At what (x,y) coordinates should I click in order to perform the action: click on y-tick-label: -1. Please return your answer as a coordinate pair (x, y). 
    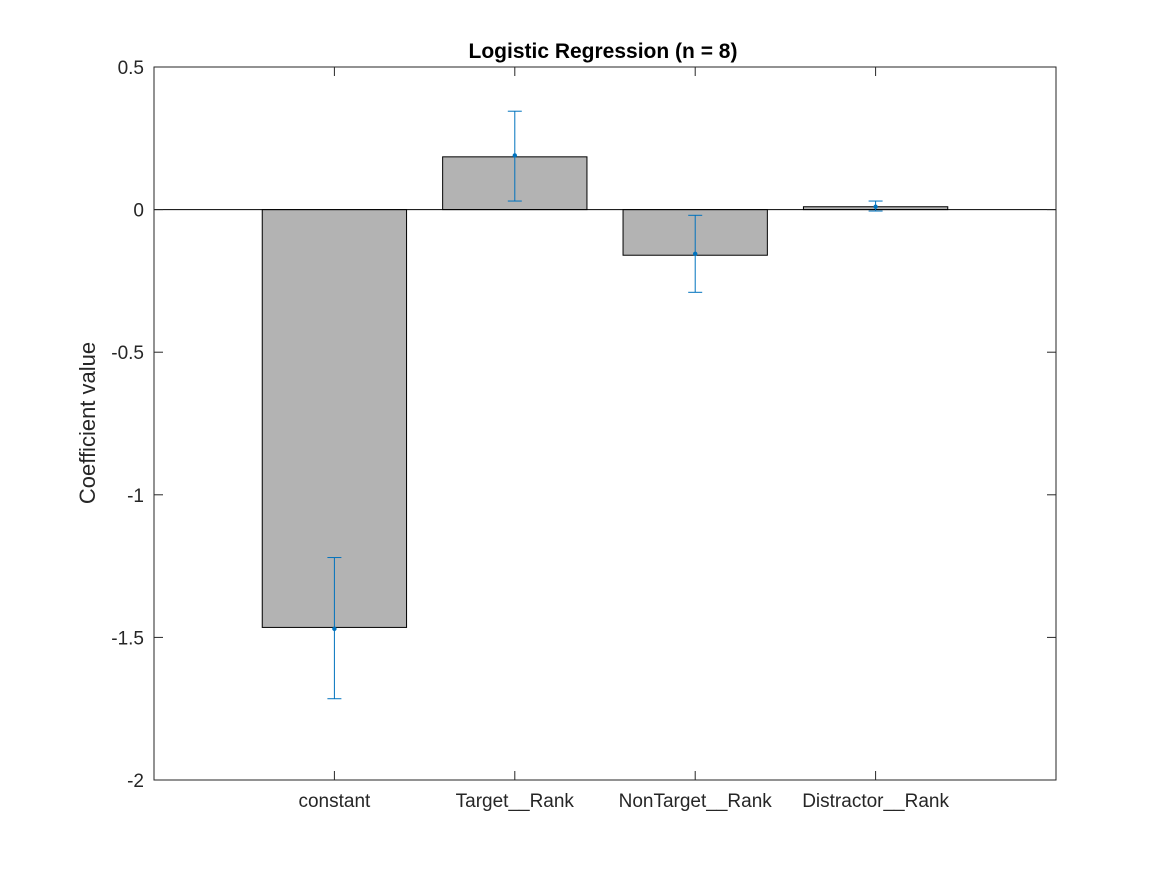
    Looking at the image, I should click on (135, 496).